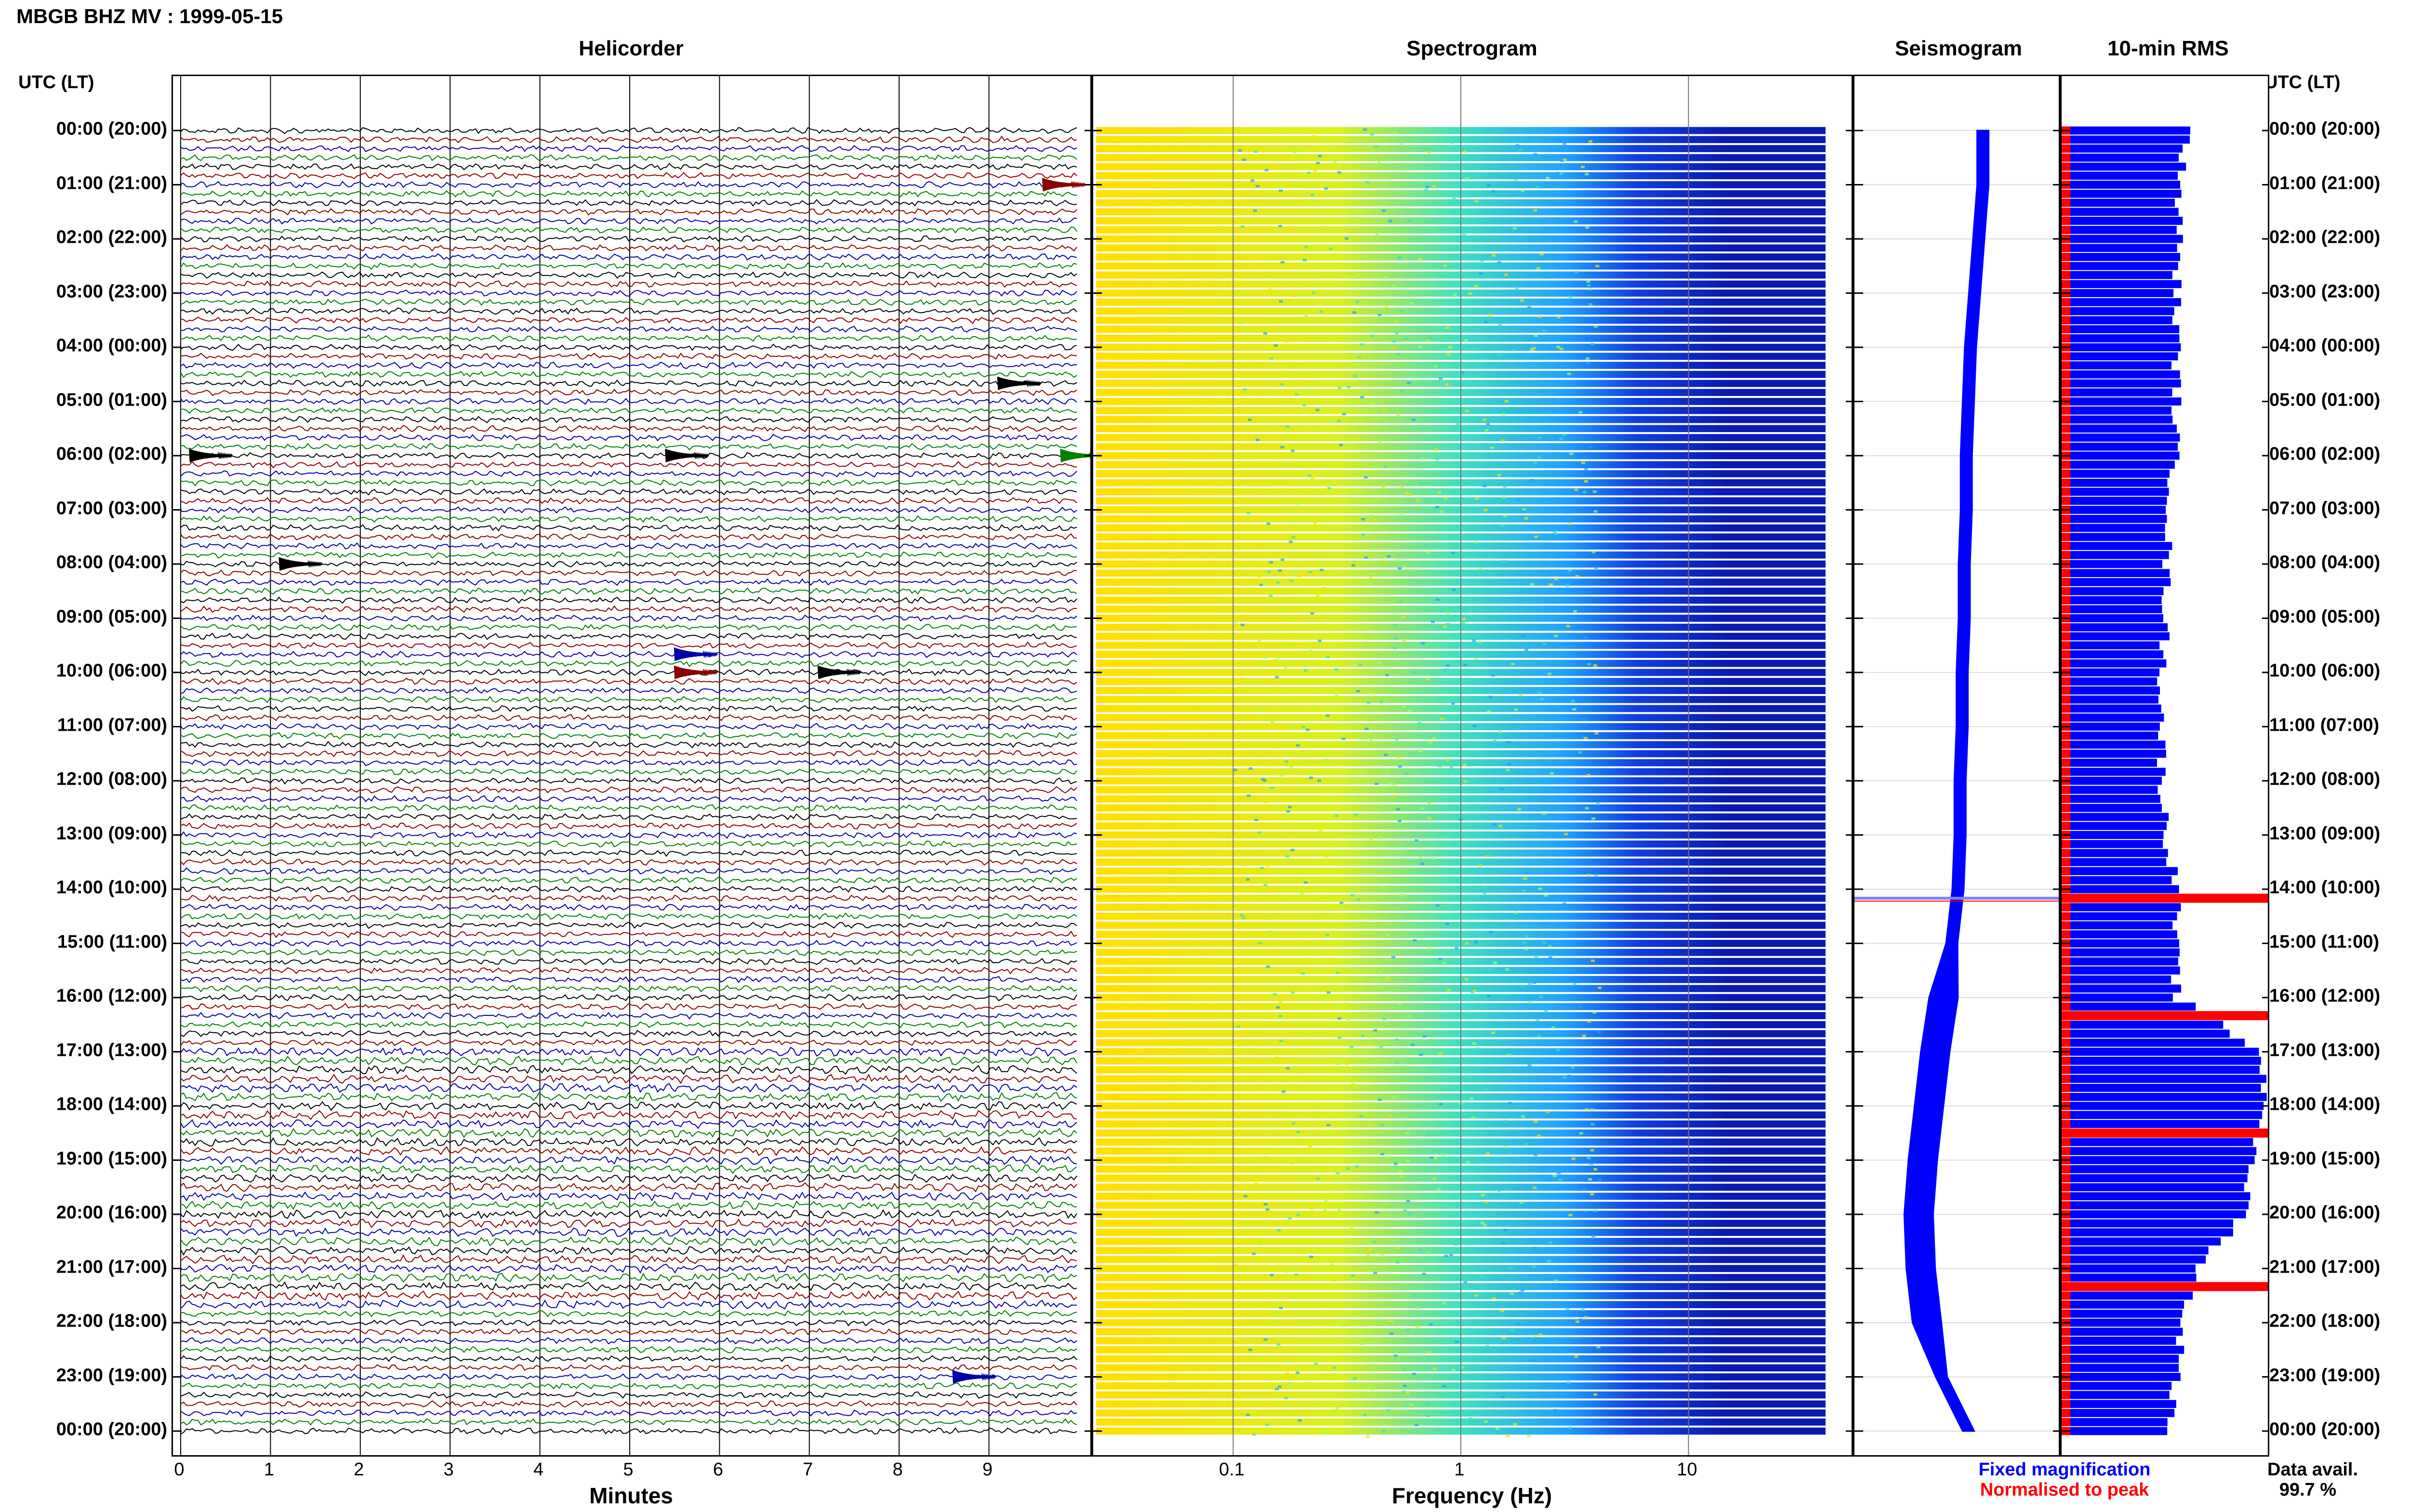 This screenshot has width=2409, height=1512. Describe the element at coordinates (974, 1377) in the screenshot. I see `seismic-event` at that location.